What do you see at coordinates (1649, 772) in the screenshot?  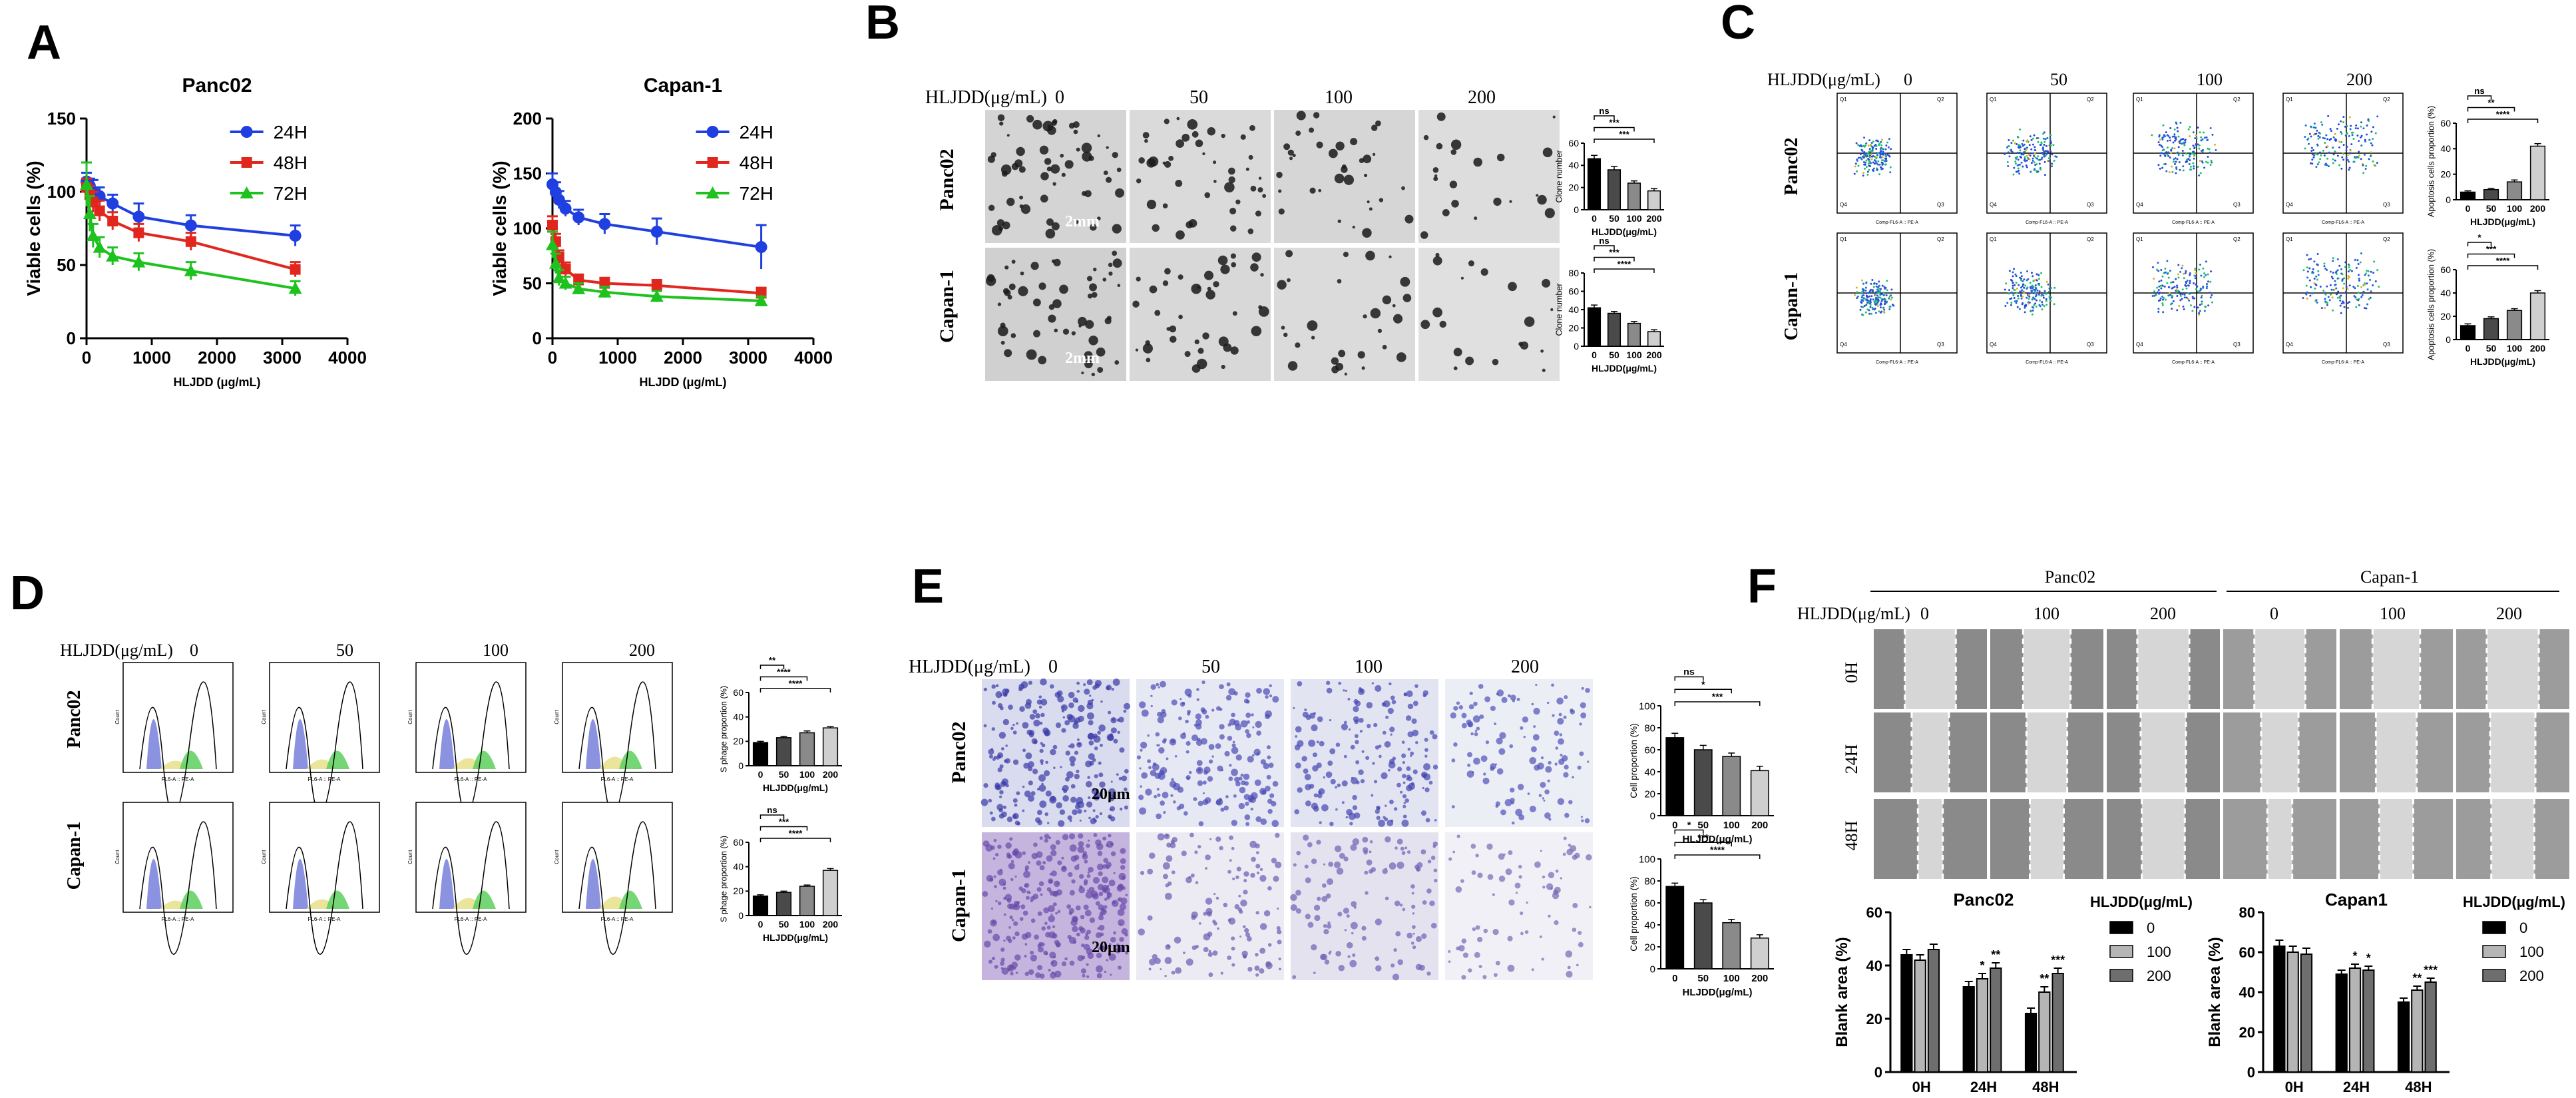 I see `y-tick-label: 40` at bounding box center [1649, 772].